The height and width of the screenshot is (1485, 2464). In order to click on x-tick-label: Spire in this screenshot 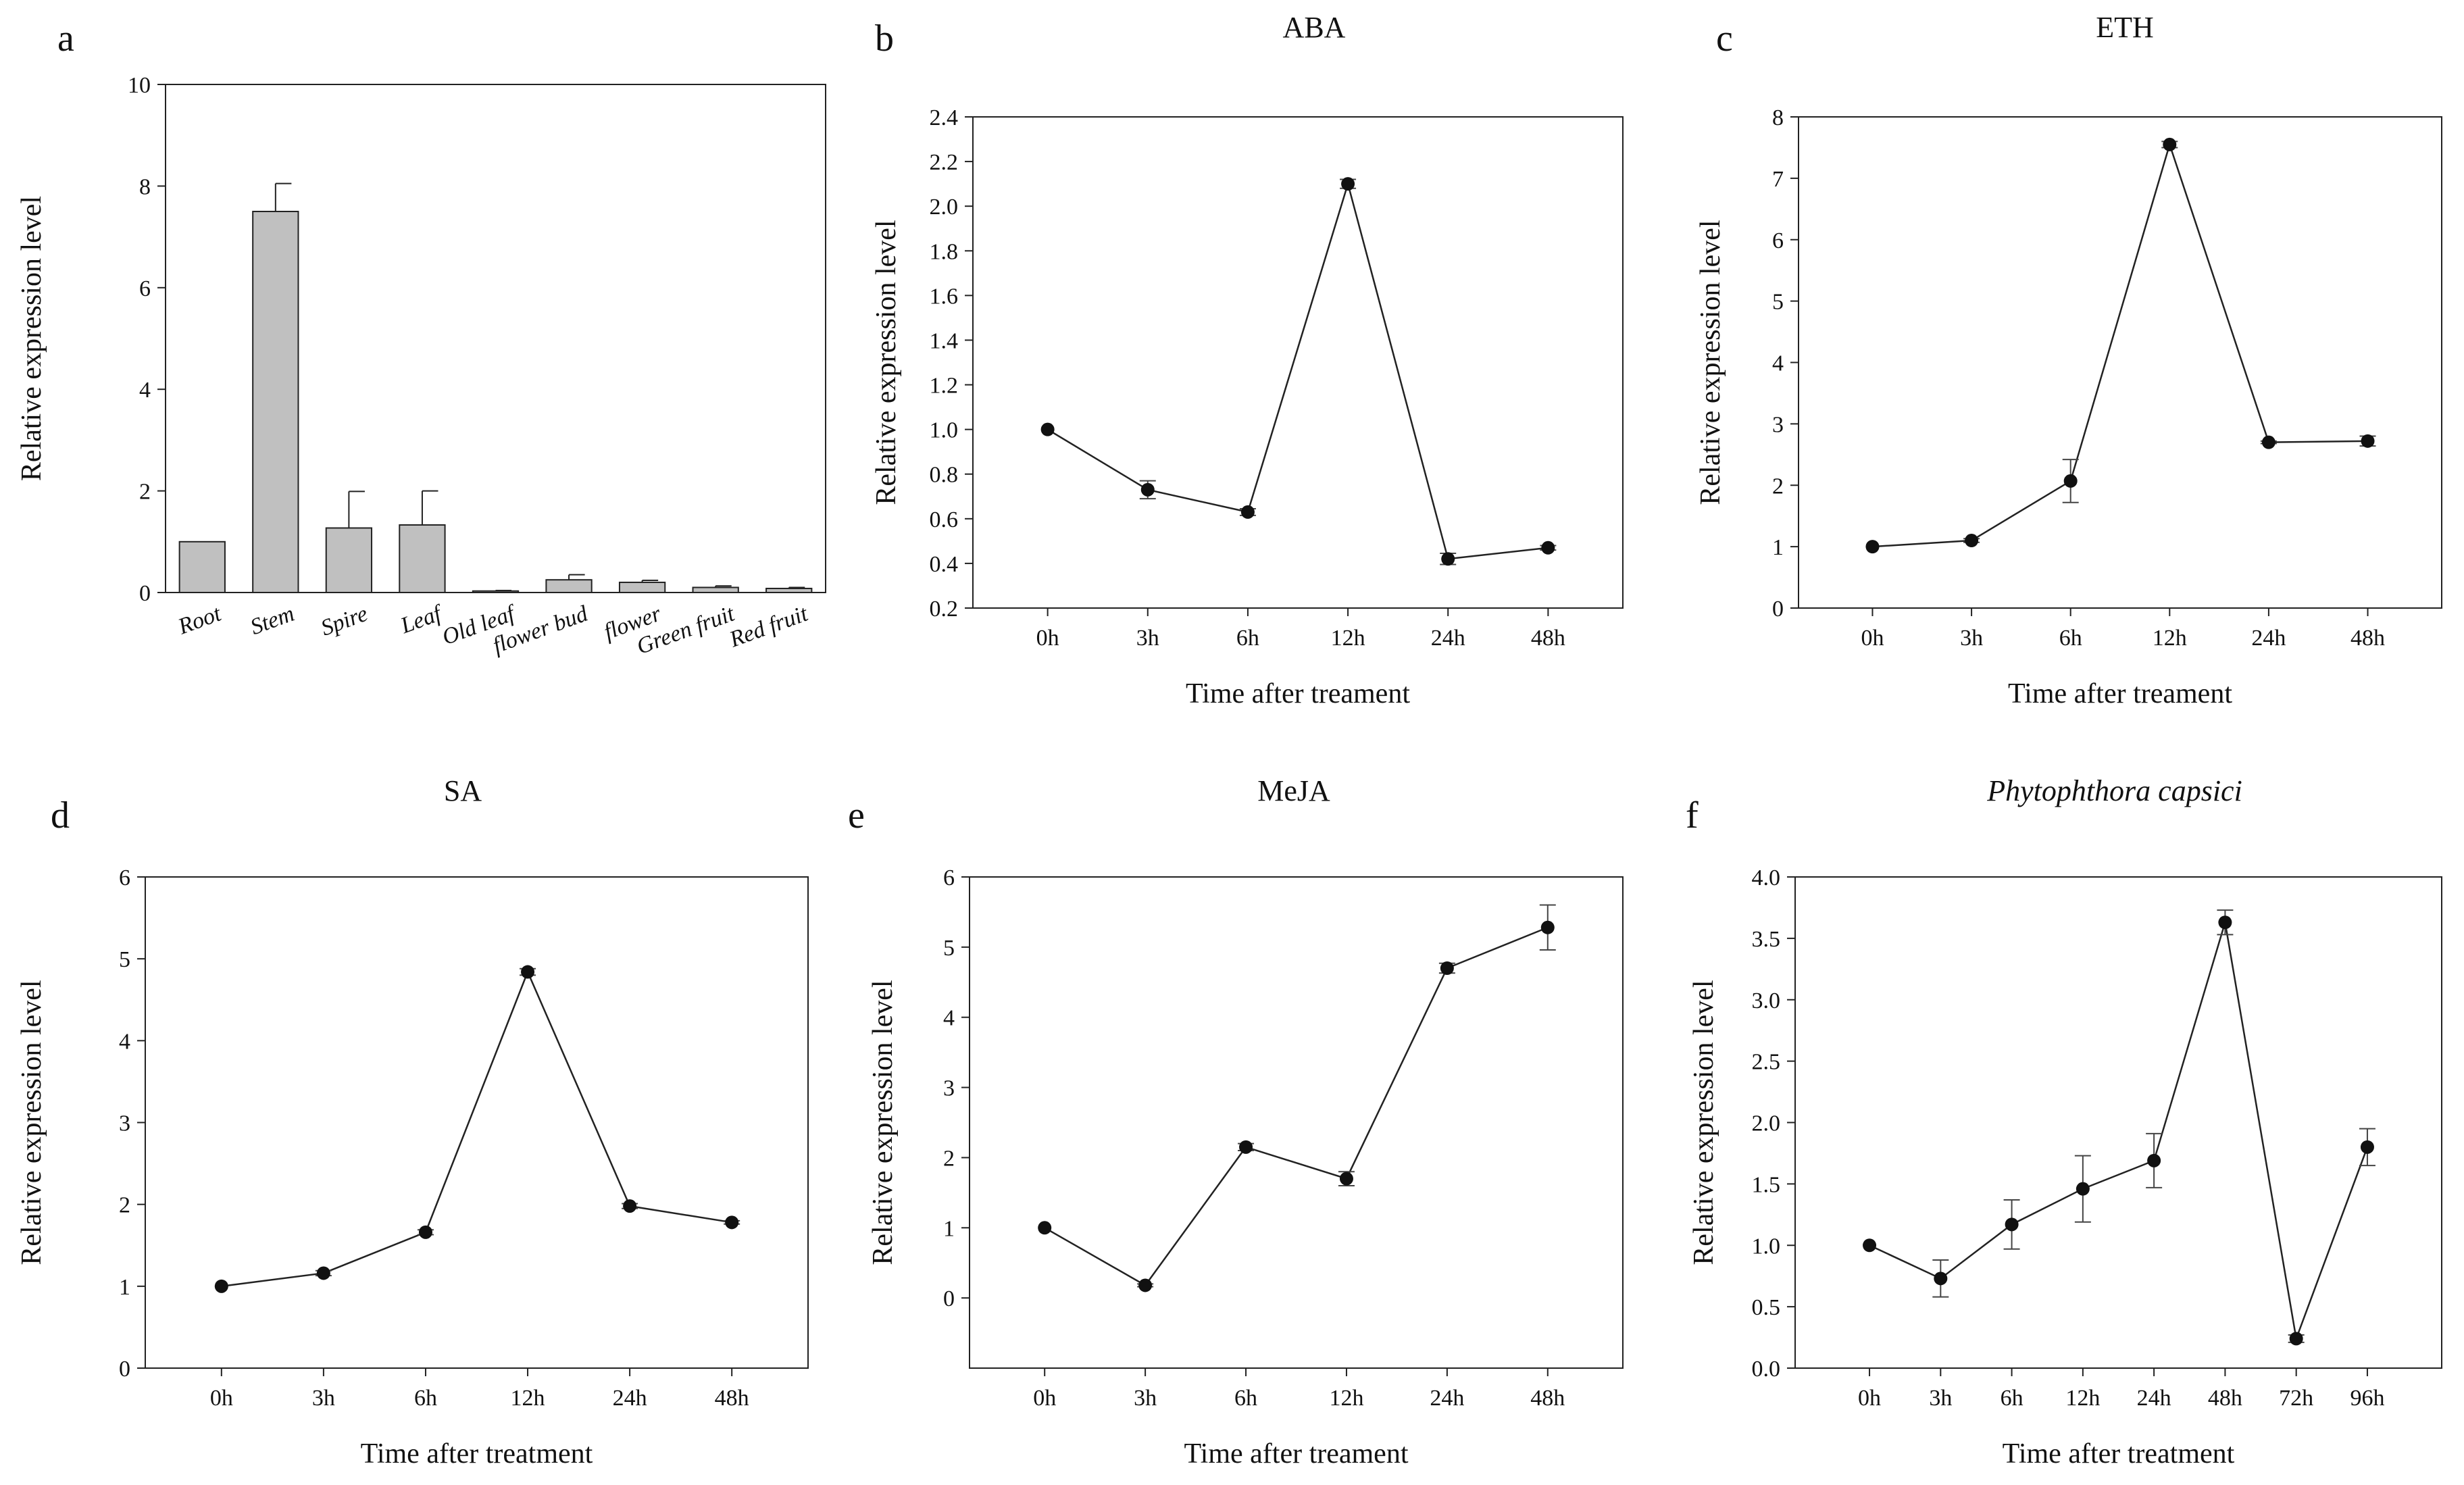, I will do `click(344, 621)`.